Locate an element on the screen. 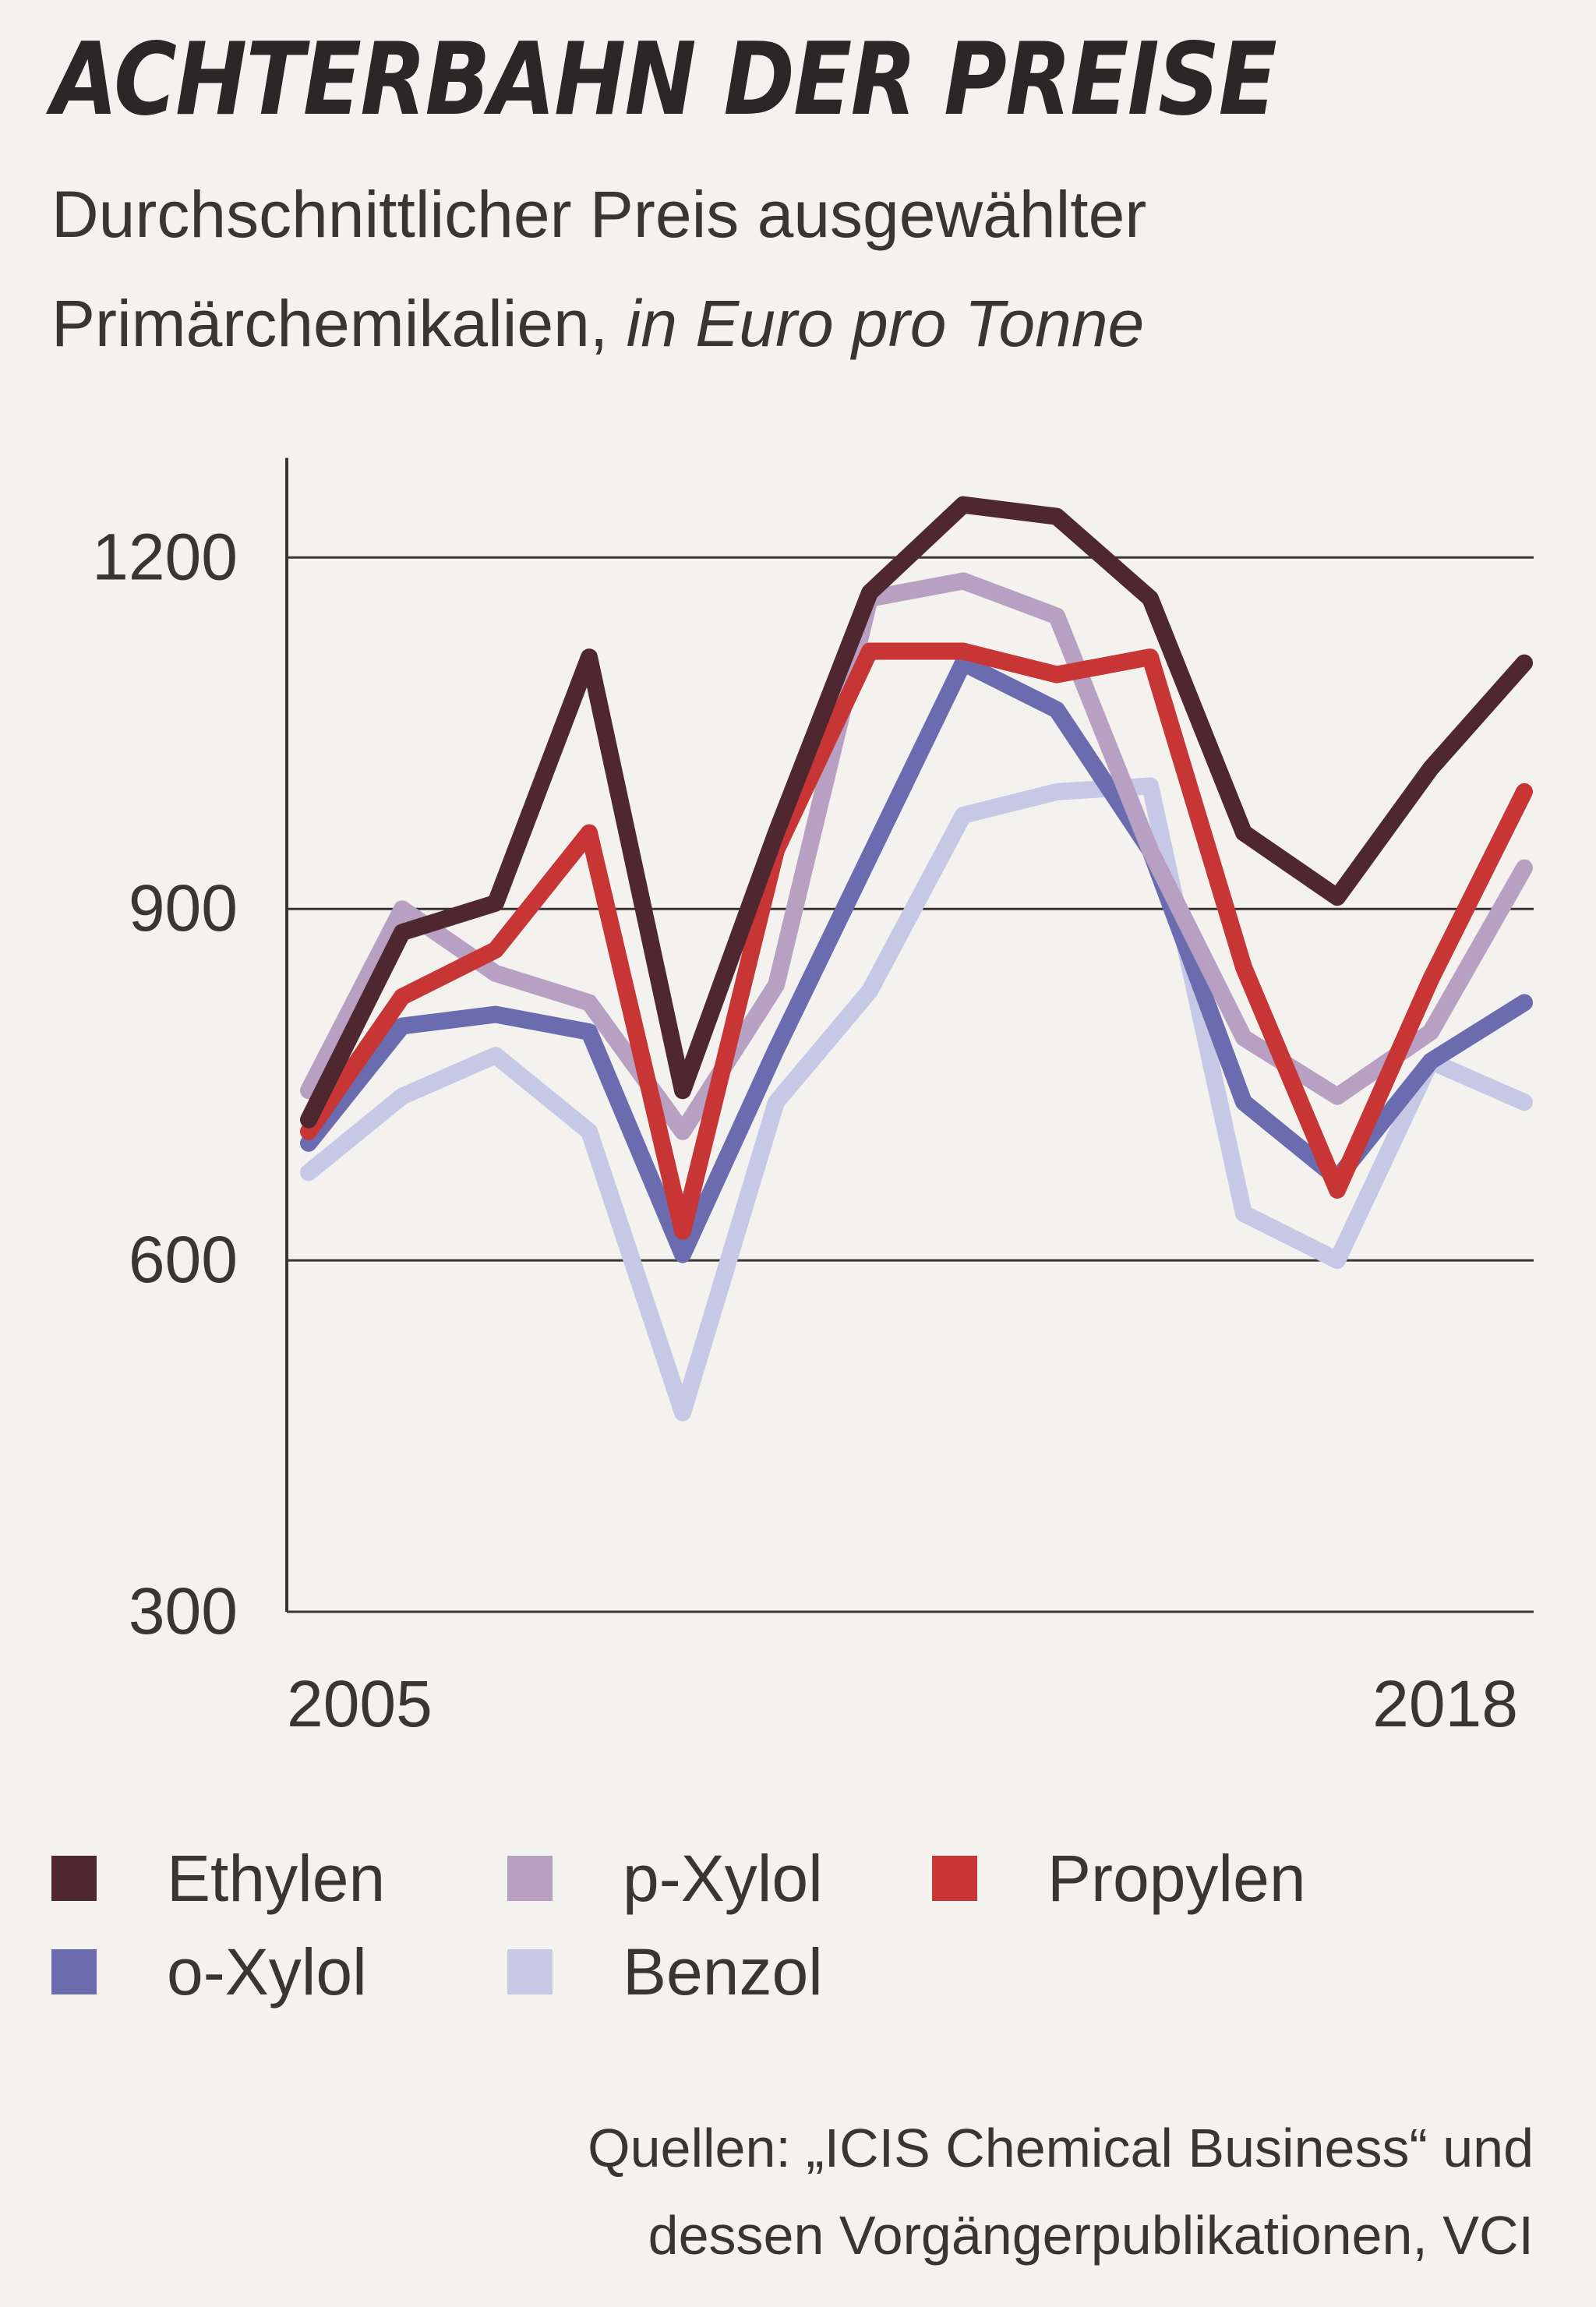  legend-row-2: o-Xylol Benzol is located at coordinates (799, 1972).